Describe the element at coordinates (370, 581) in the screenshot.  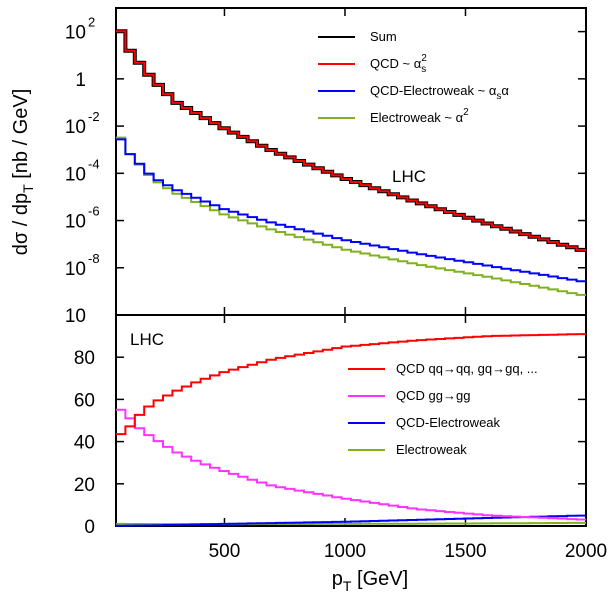
I see `x-axis-title: pT [GeV]` at that location.